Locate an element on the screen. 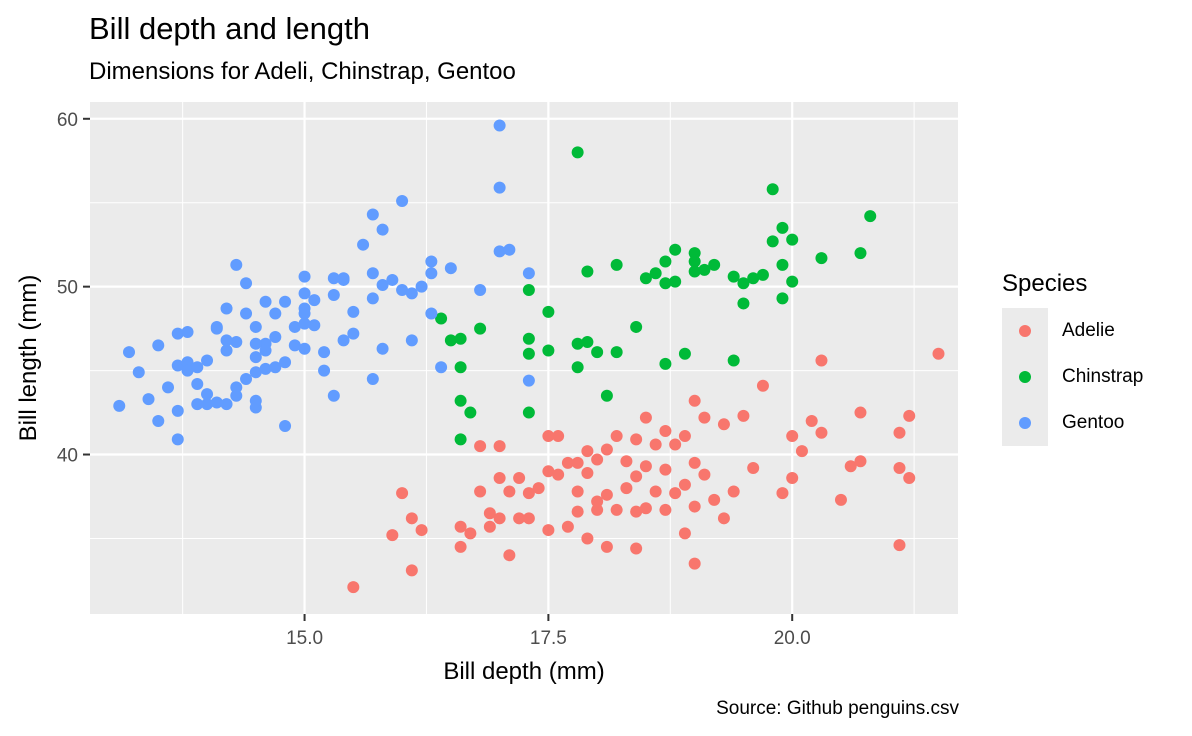 The height and width of the screenshot is (736, 1192). x-tick-label: 15.0 is located at coordinates (304, 638).